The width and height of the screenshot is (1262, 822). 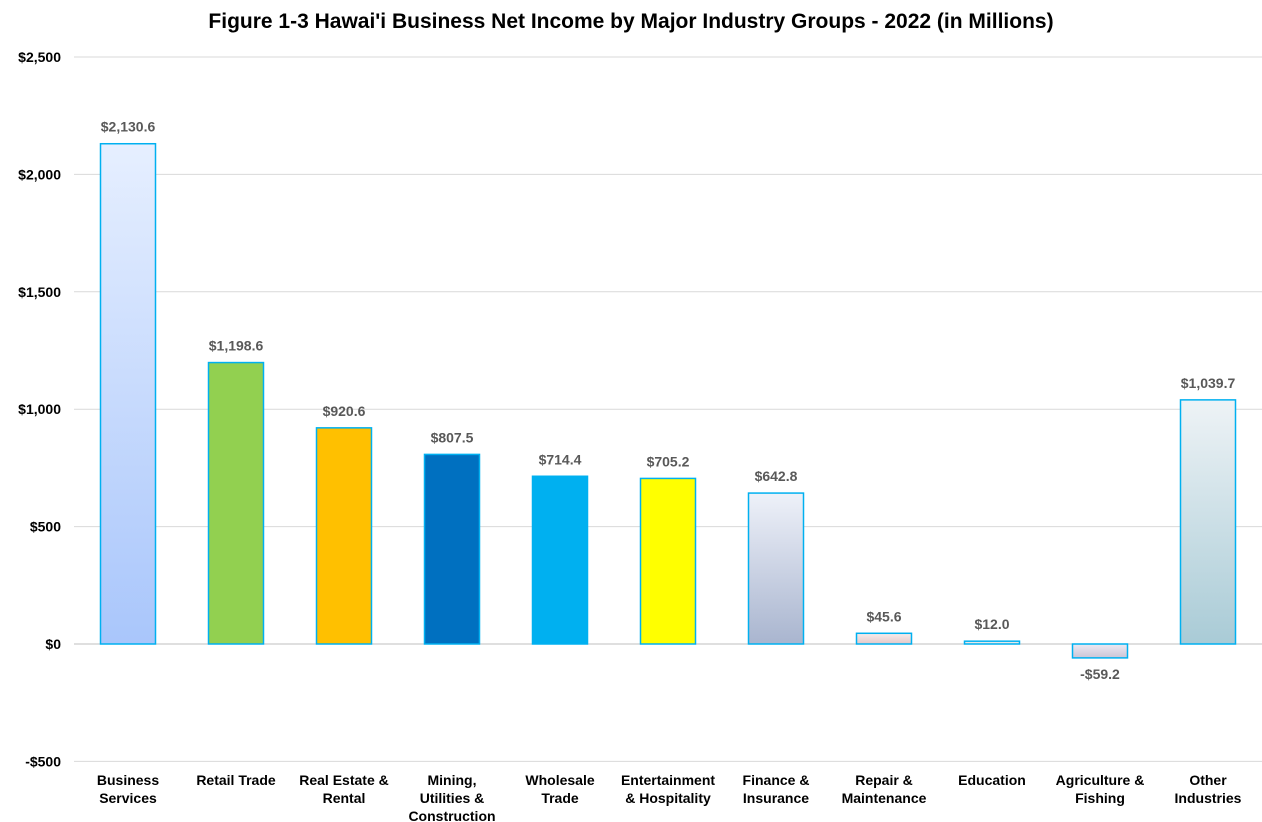 I want to click on data-label: $714.4, so click(x=560, y=459).